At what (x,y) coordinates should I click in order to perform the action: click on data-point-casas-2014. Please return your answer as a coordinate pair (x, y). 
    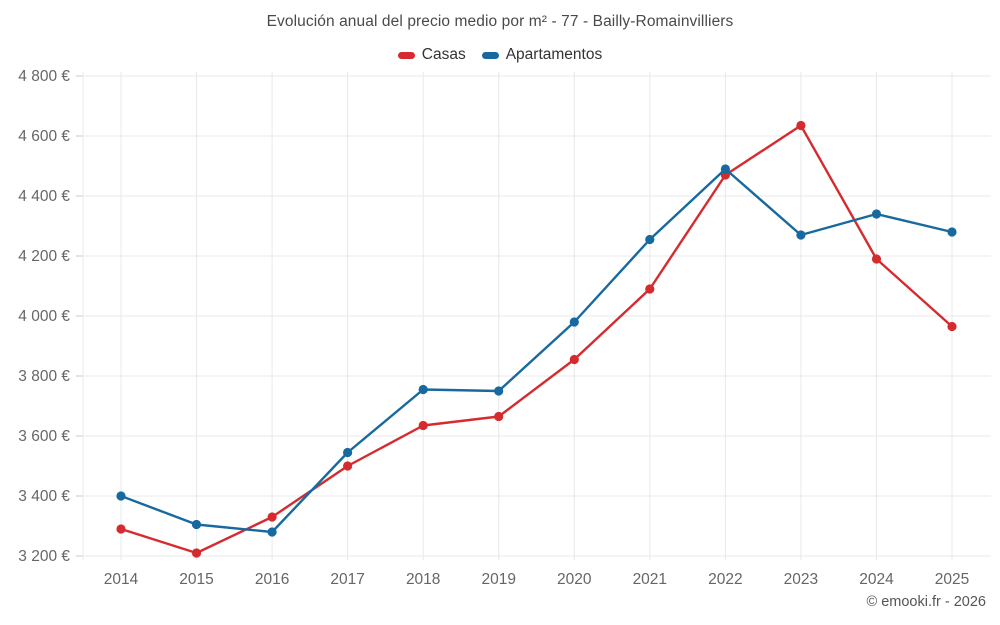
    Looking at the image, I should click on (121, 529).